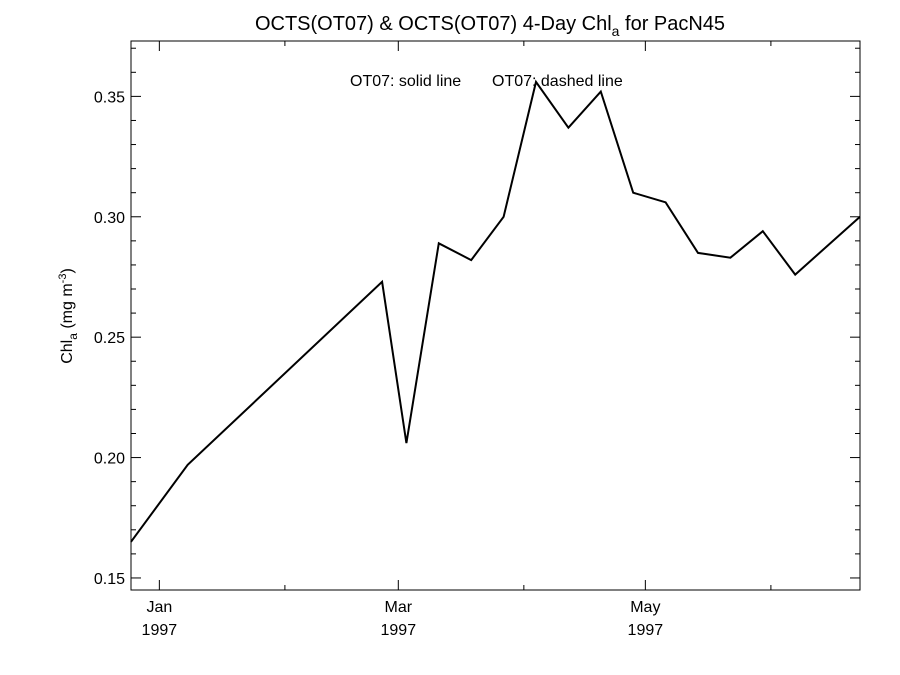 Image resolution: width=900 pixels, height=675 pixels. What do you see at coordinates (557, 81) in the screenshot?
I see `annotation-dashed-line: OT07: dashed line` at bounding box center [557, 81].